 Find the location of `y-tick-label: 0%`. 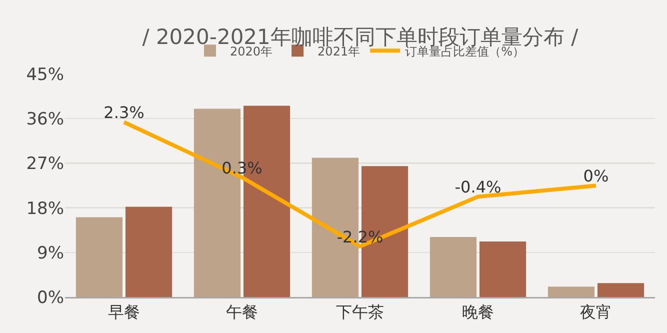

y-tick-label: 0% is located at coordinates (50, 298).